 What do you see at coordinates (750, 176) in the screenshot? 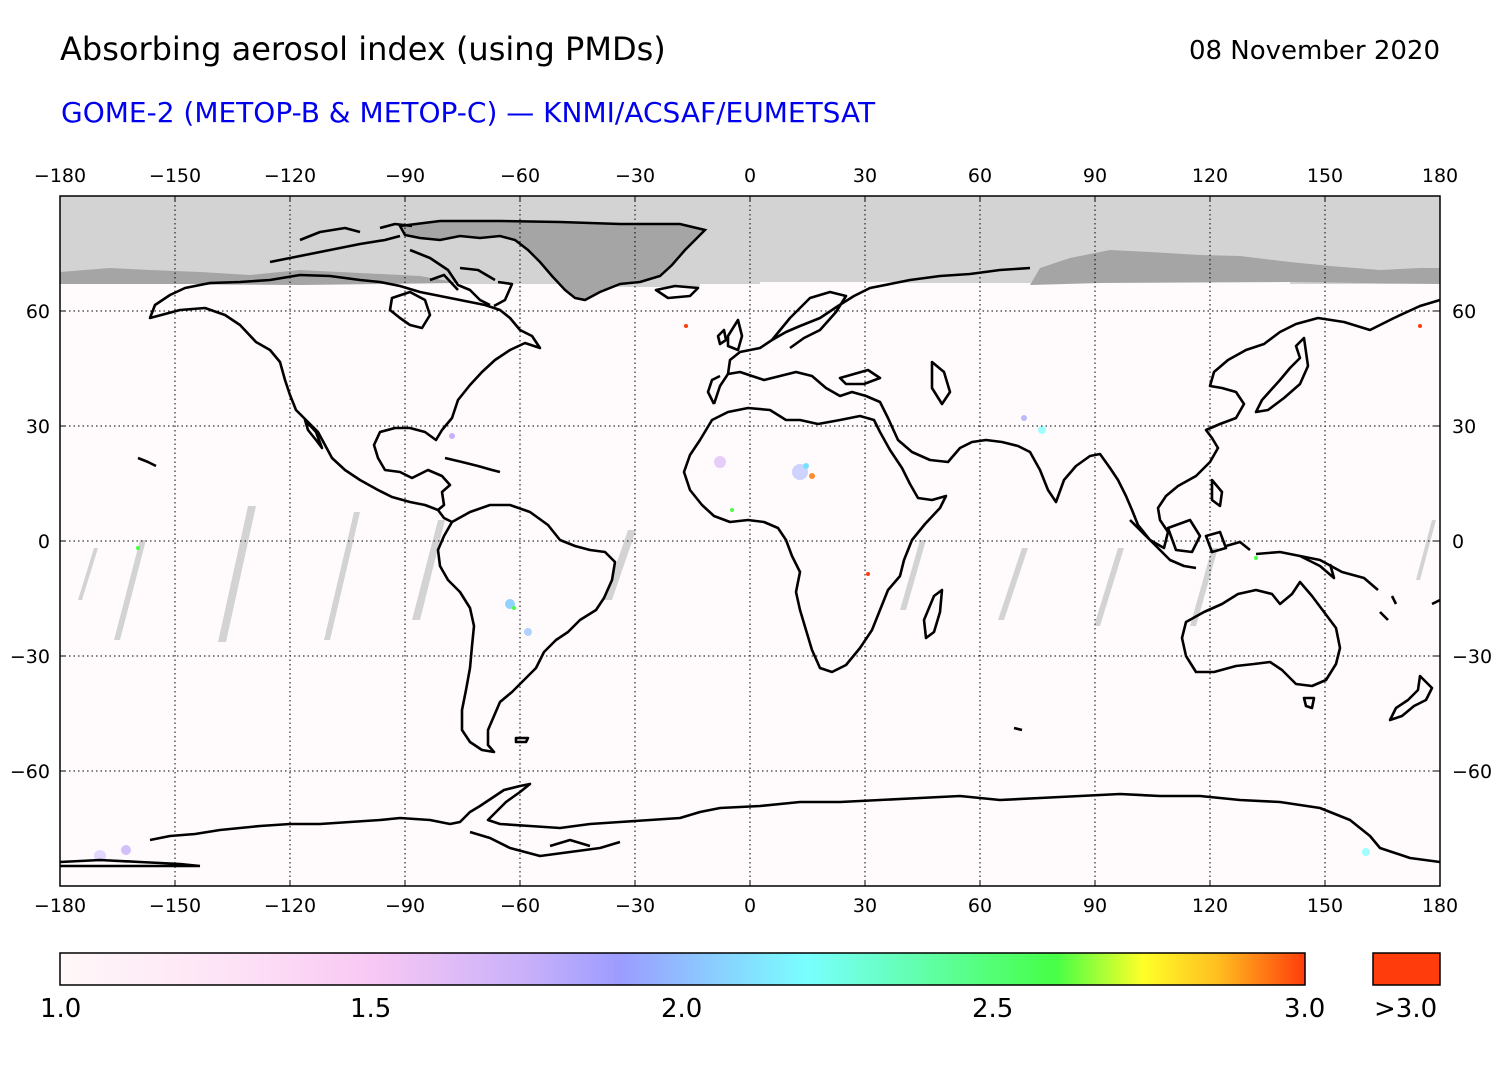
I see `lon-tick-label-top: 0` at bounding box center [750, 176].